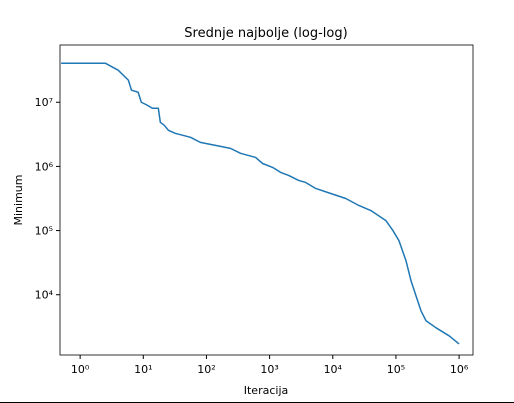 Image resolution: width=514 pixels, height=403 pixels. What do you see at coordinates (206, 369) in the screenshot?
I see `x-tick-label: 10²` at bounding box center [206, 369].